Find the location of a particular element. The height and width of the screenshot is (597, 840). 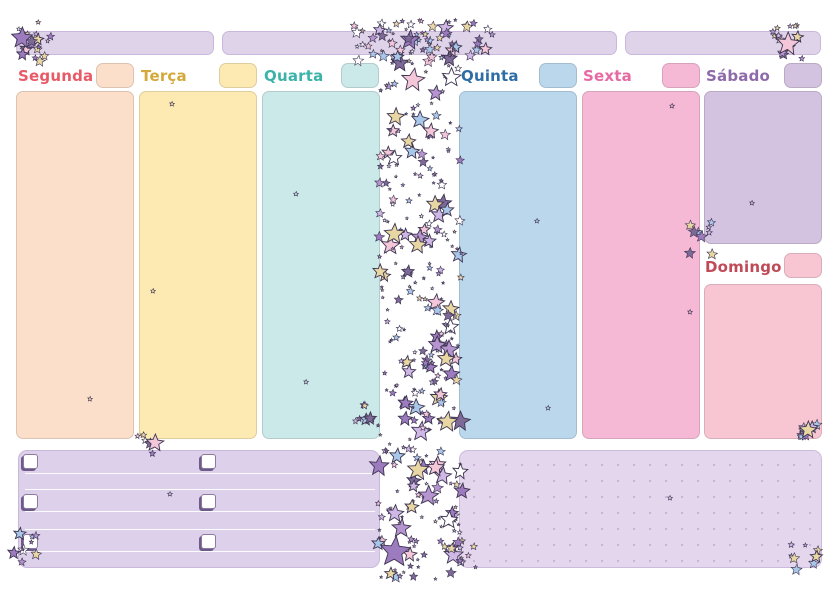

day-box-quinta is located at coordinates (518, 265).